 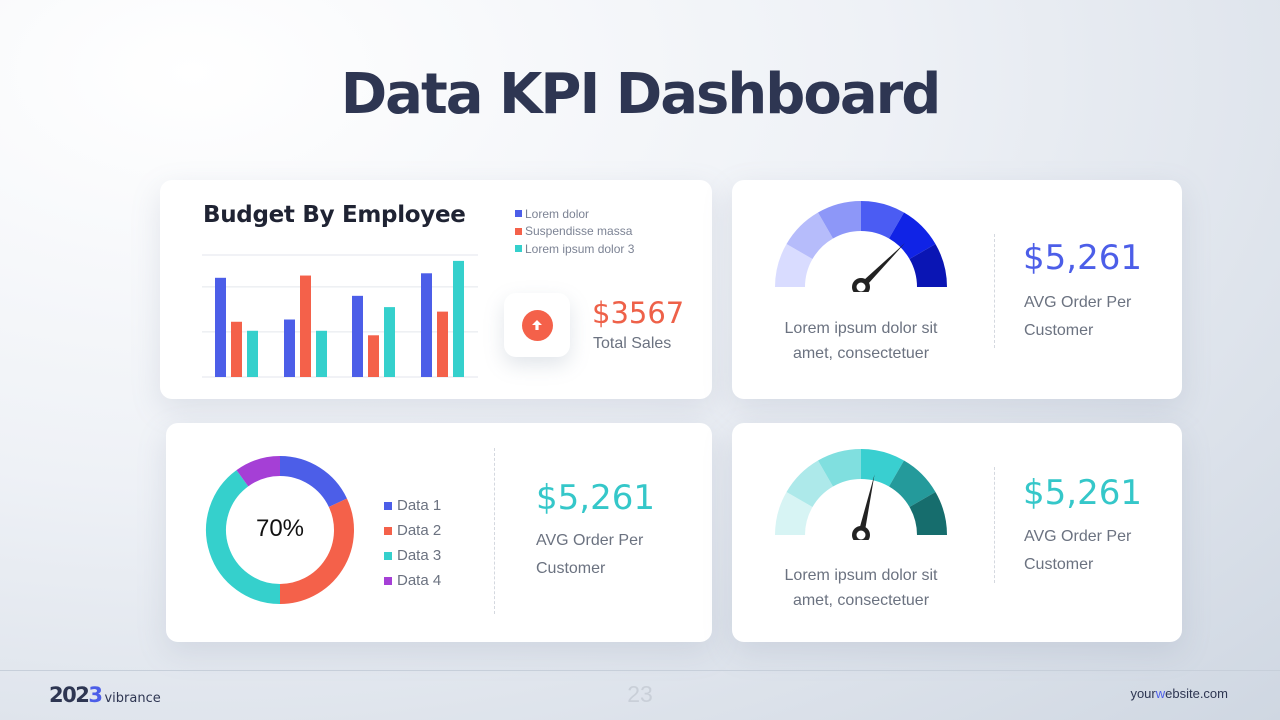 I want to click on brand-year: 202, so click(x=69, y=695).